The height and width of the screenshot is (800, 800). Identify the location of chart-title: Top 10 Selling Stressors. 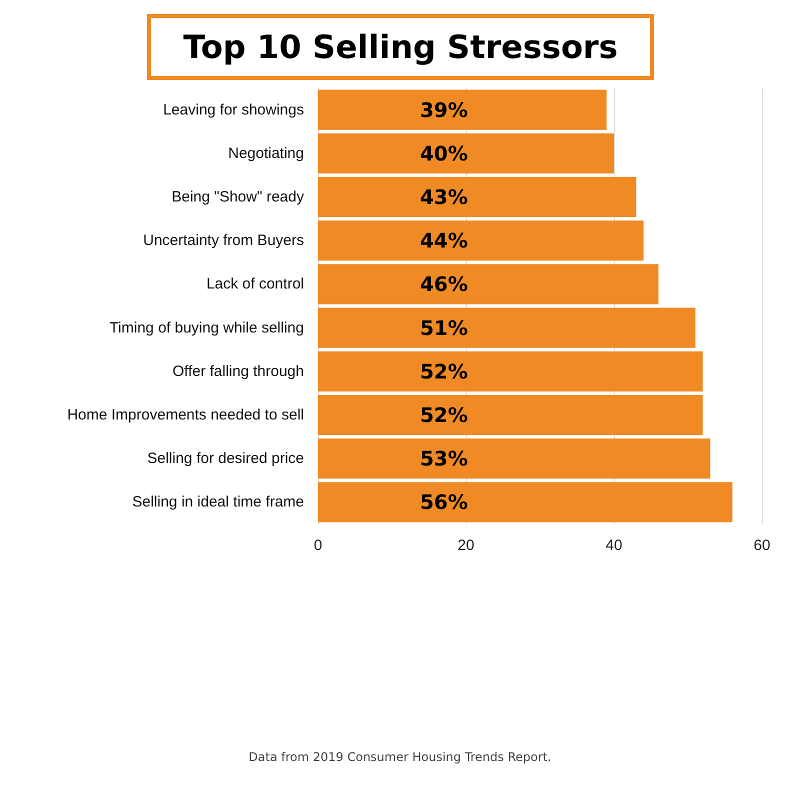
(400, 47).